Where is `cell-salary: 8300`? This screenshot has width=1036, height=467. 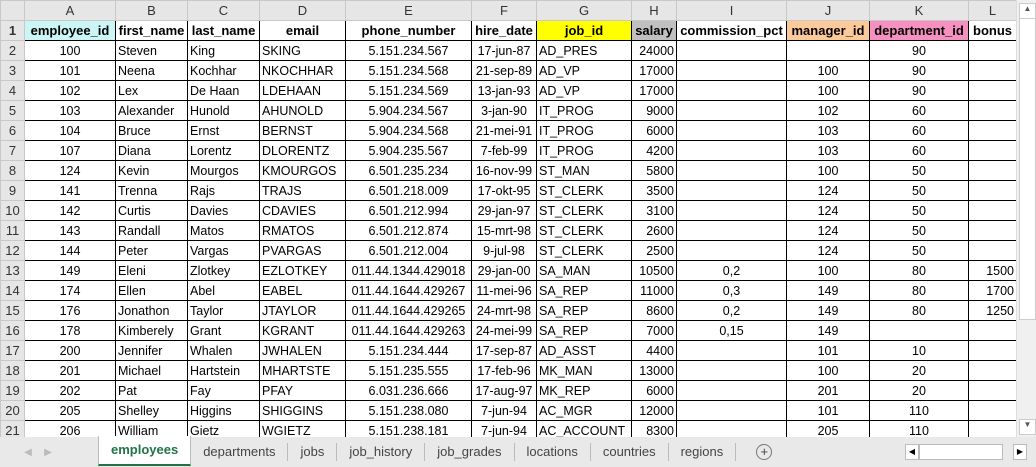 cell-salary: 8300 is located at coordinates (654, 430).